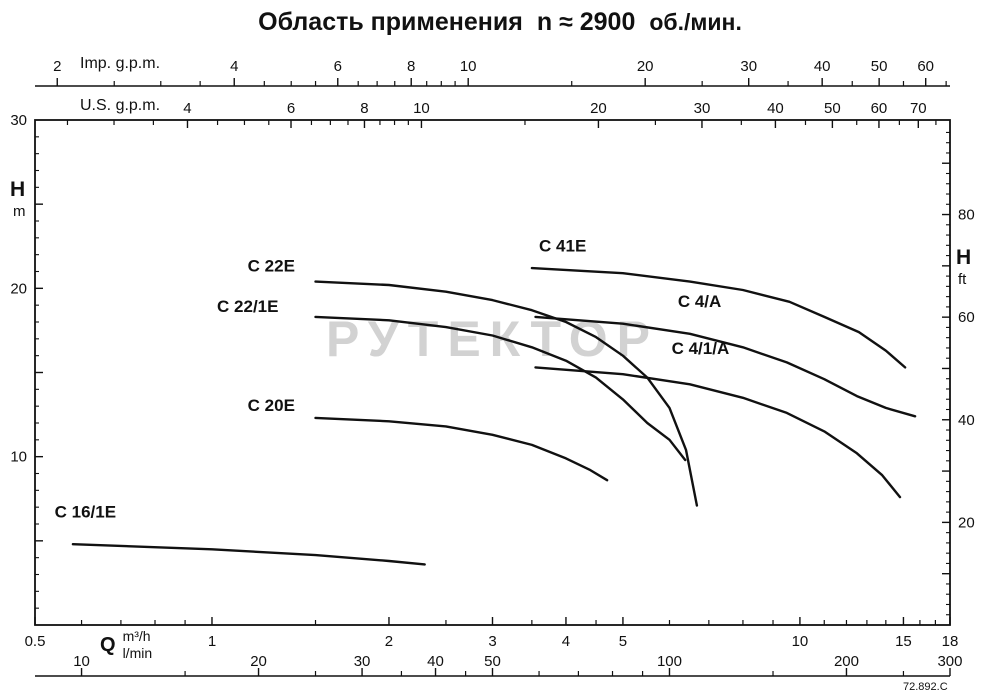  Describe the element at coordinates (623, 641) in the screenshot. I see `svg-text: 5` at that location.